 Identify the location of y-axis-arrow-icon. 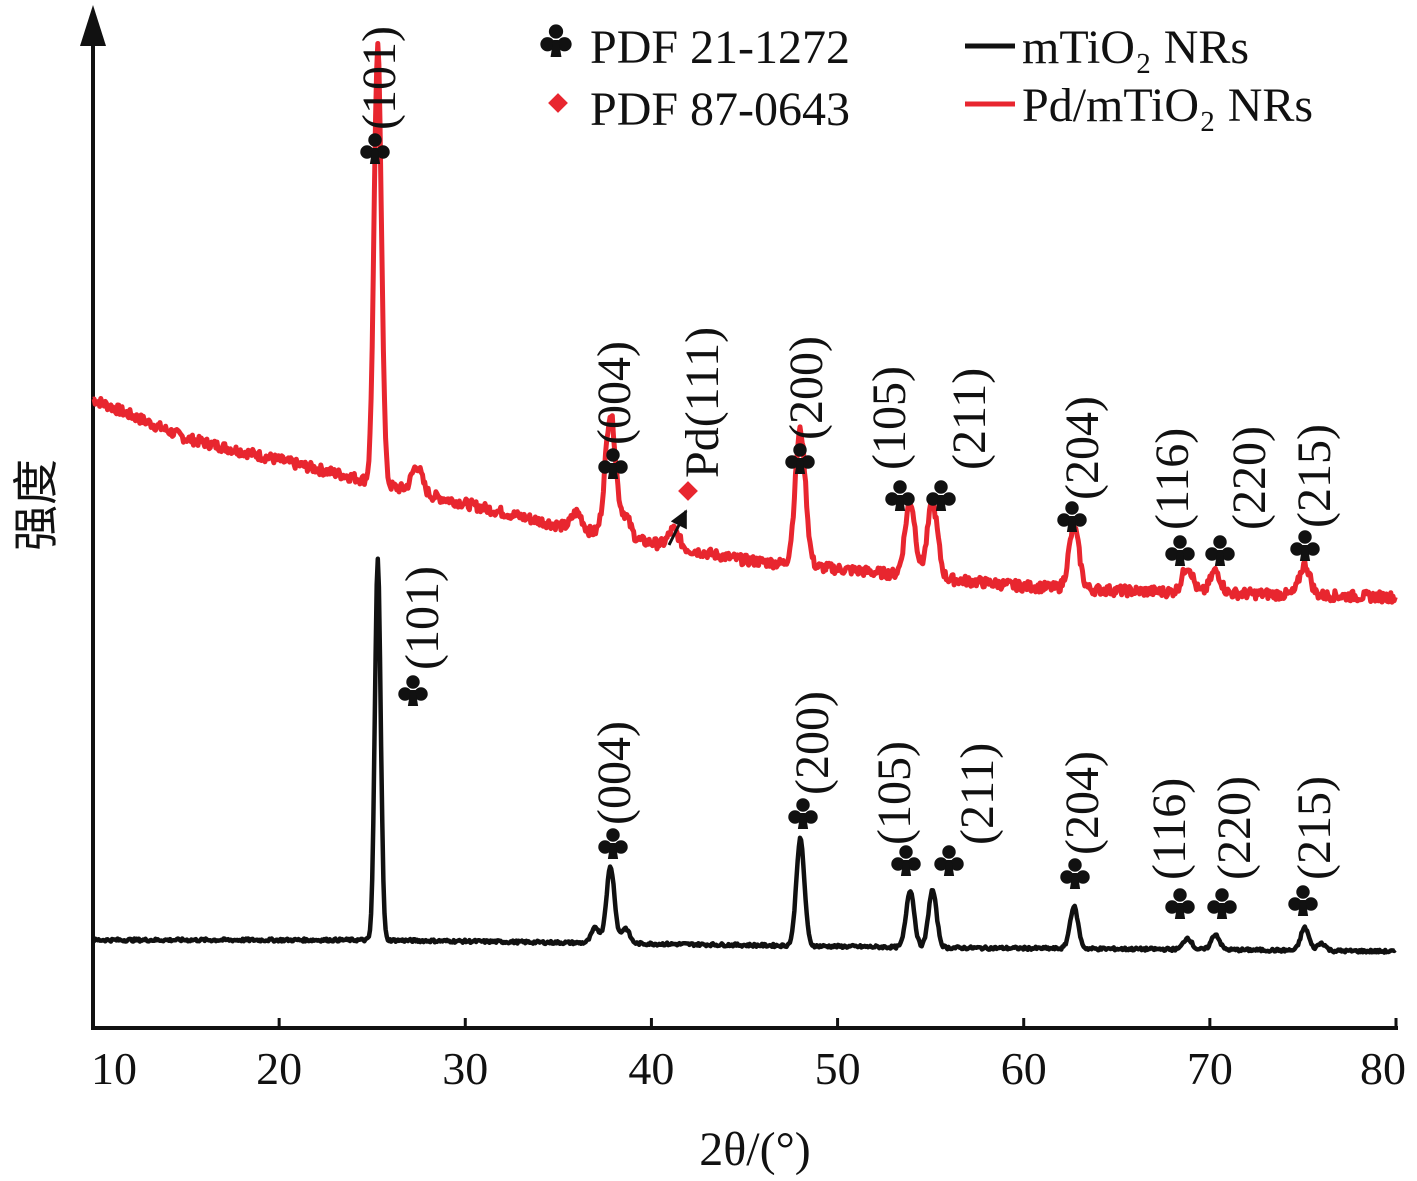
(93, 25).